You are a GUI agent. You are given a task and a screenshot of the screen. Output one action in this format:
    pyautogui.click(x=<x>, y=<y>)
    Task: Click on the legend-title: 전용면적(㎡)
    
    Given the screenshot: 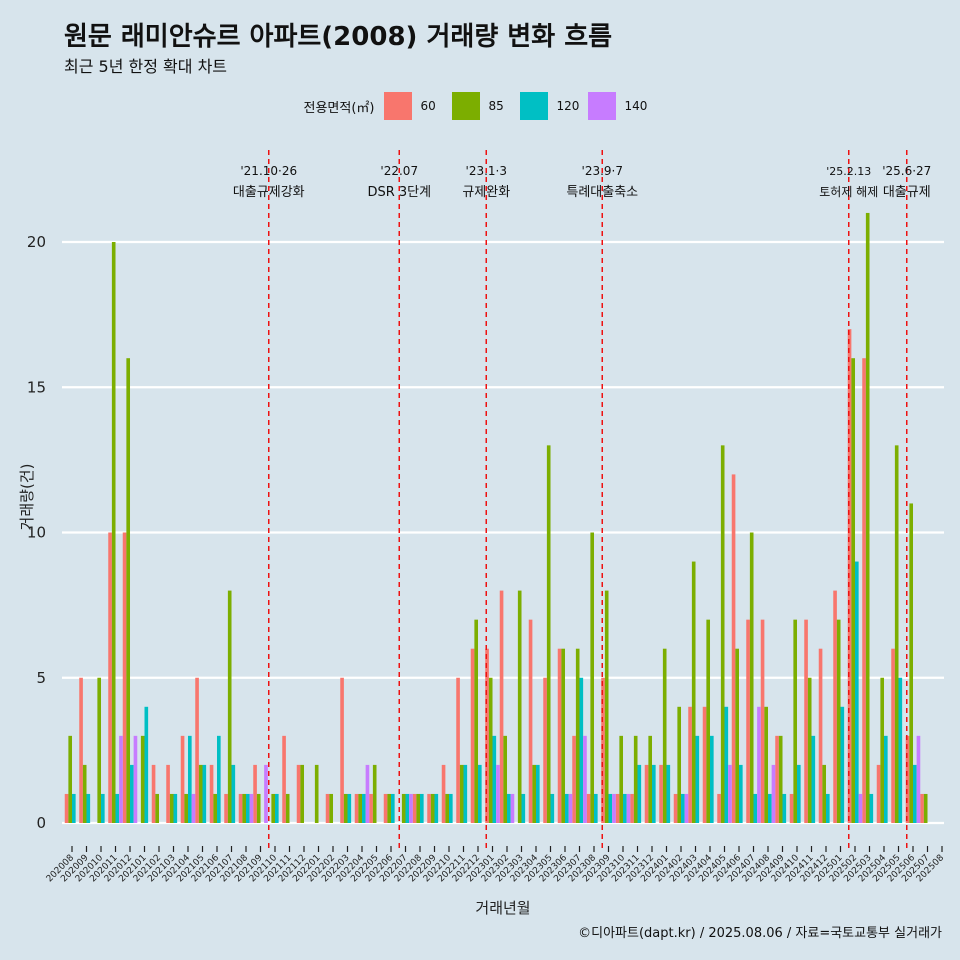 What is the action you would take?
    pyautogui.click(x=339, y=108)
    